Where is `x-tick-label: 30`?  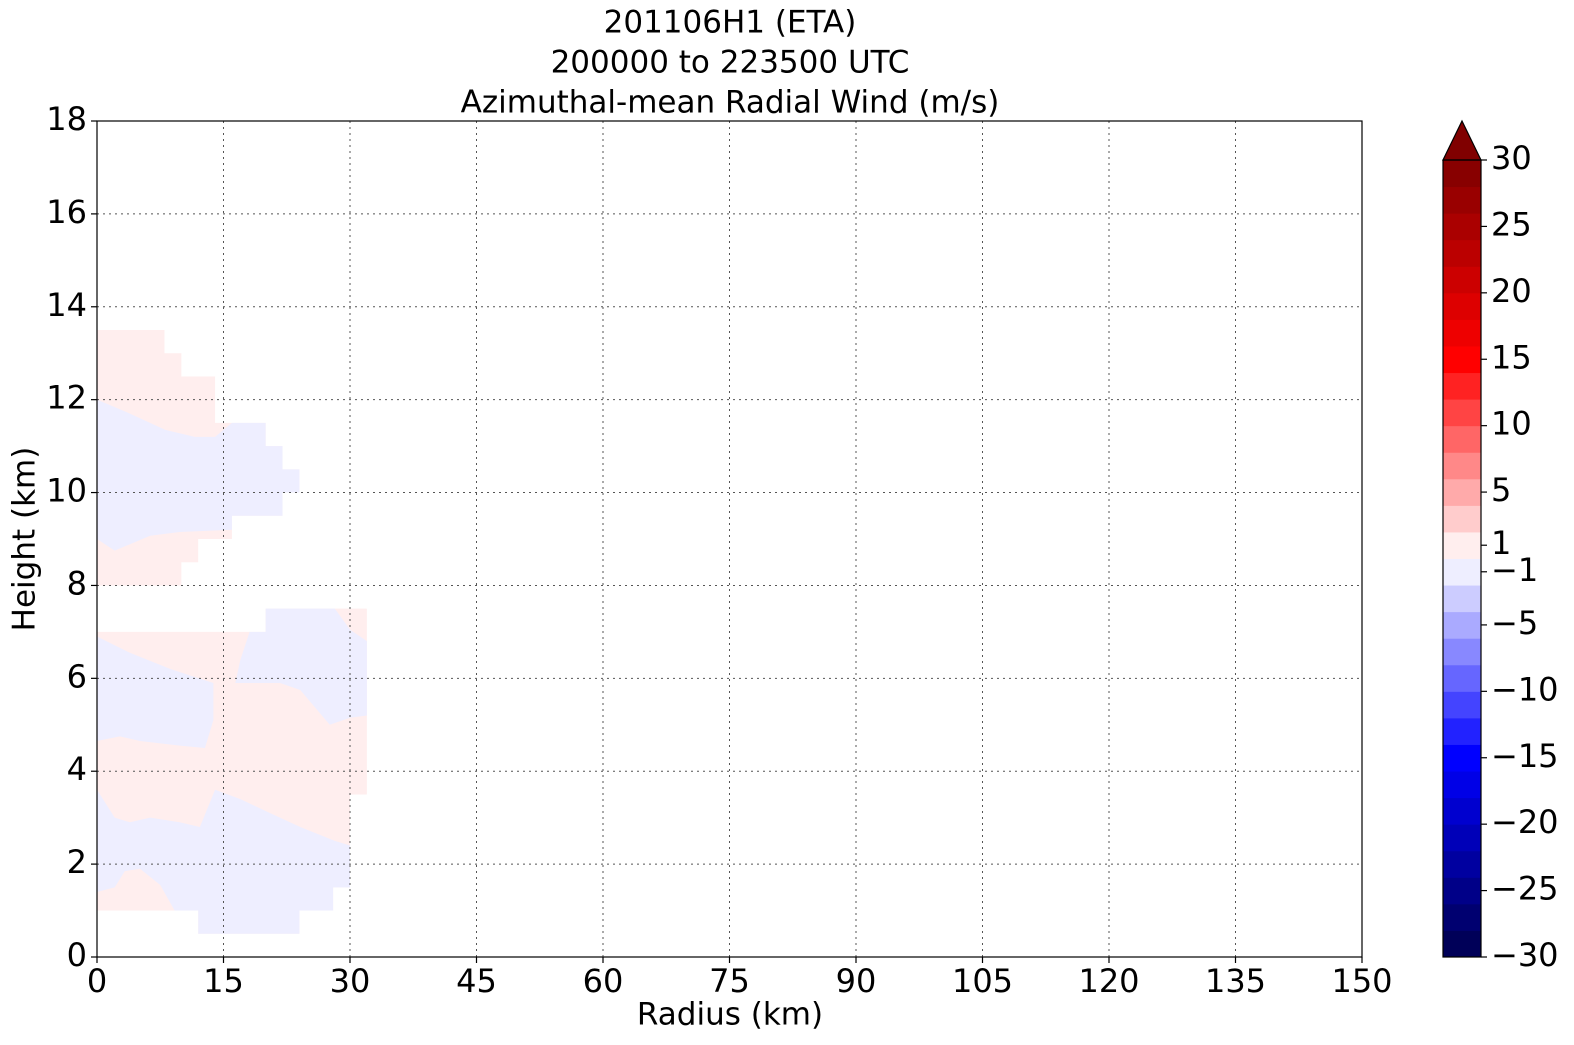 x-tick-label: 30 is located at coordinates (350, 981).